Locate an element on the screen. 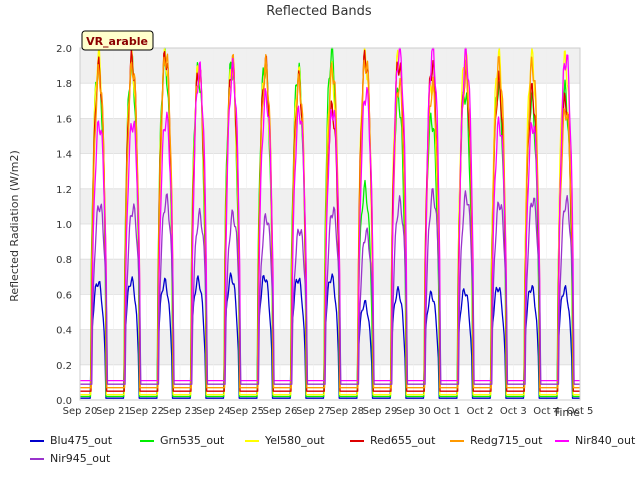 This screenshot has width=640, height=480. legend-item: Grn535_out is located at coordinates (182, 440).